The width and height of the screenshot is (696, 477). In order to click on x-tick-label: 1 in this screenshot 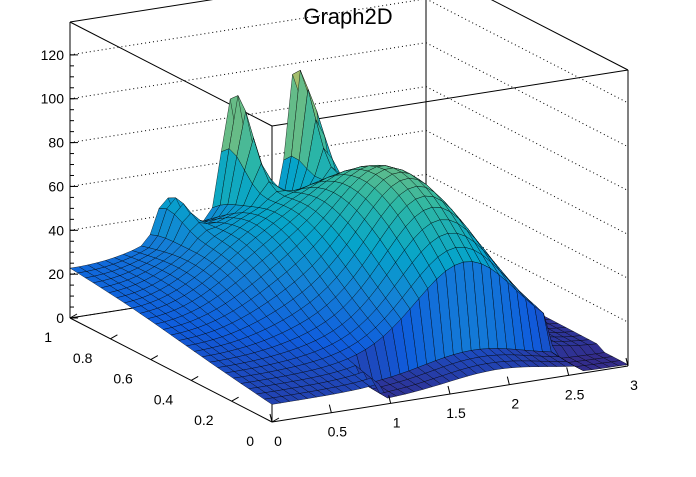, I will do `click(397, 422)`.